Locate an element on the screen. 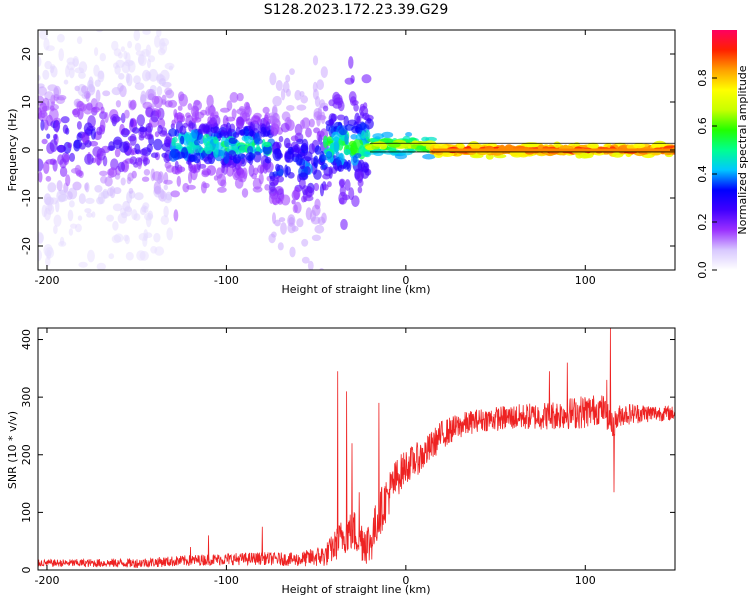 Image resolution: width=750 pixels, height=600 pixels. snr-xtick-label: -100 is located at coordinates (226, 580).